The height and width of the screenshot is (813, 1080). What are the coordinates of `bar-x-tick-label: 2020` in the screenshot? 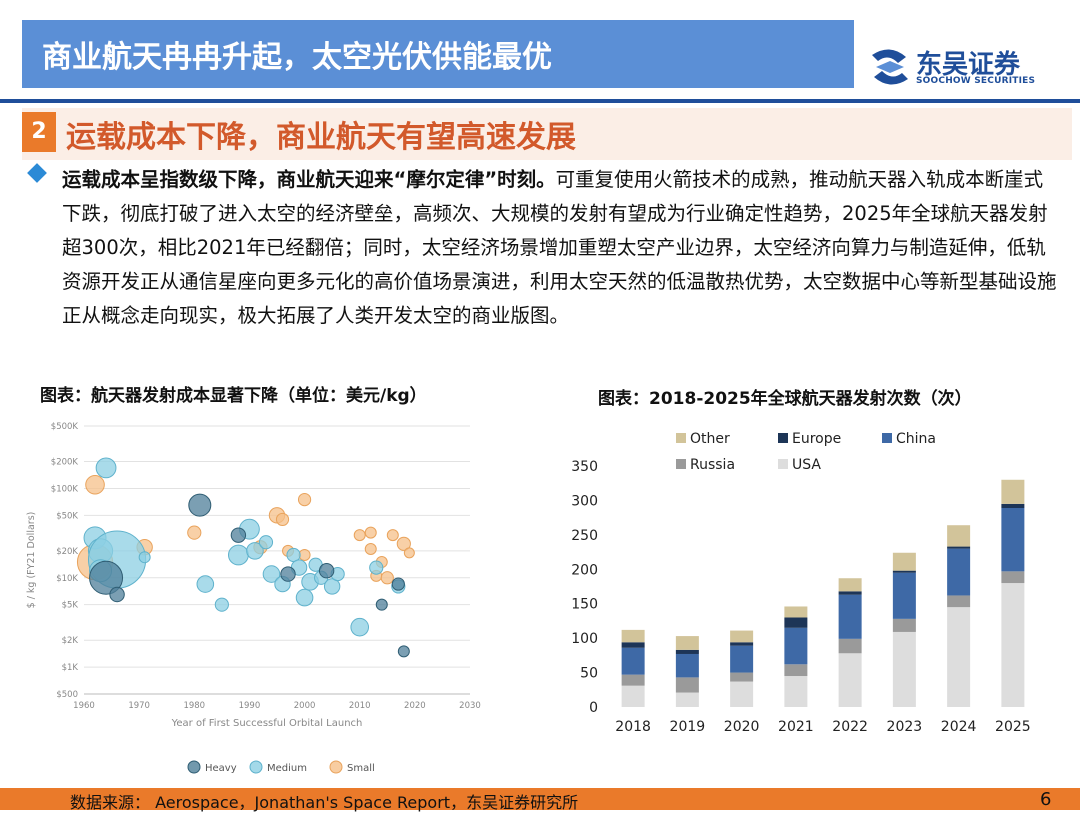 It's located at (742, 727).